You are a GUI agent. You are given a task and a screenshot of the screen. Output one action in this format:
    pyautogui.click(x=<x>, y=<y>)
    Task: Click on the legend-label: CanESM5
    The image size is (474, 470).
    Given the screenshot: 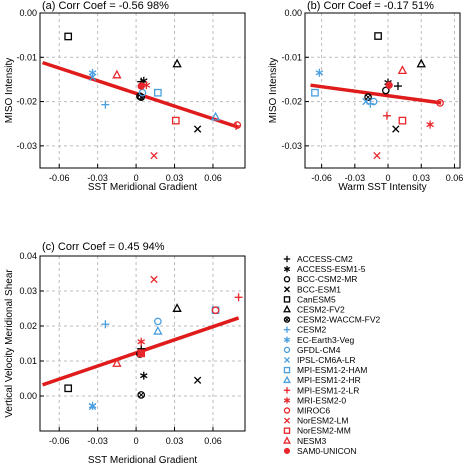 What is the action you would take?
    pyautogui.click(x=316, y=299)
    